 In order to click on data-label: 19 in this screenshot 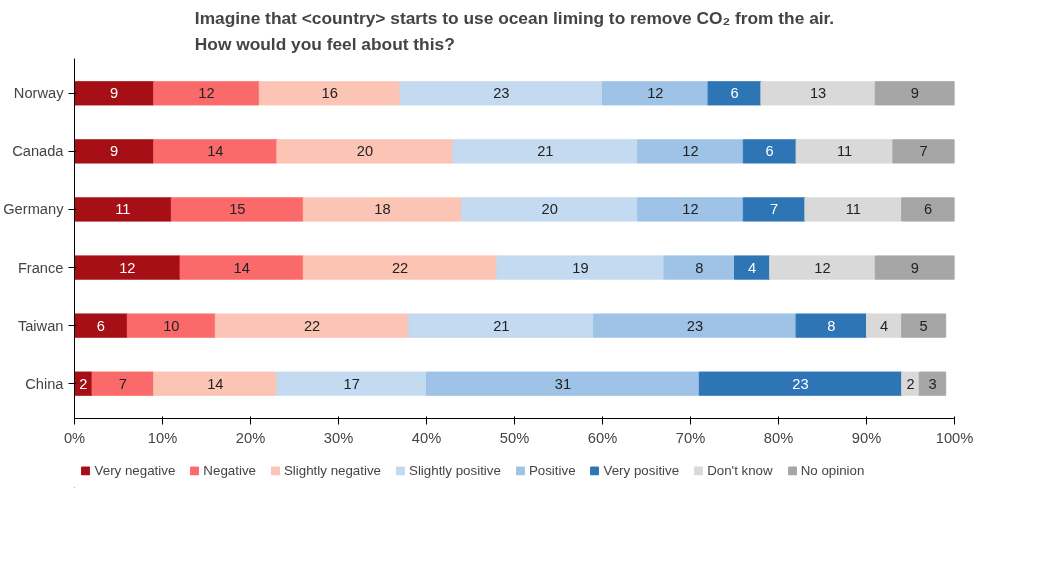, I will do `click(580, 267)`.